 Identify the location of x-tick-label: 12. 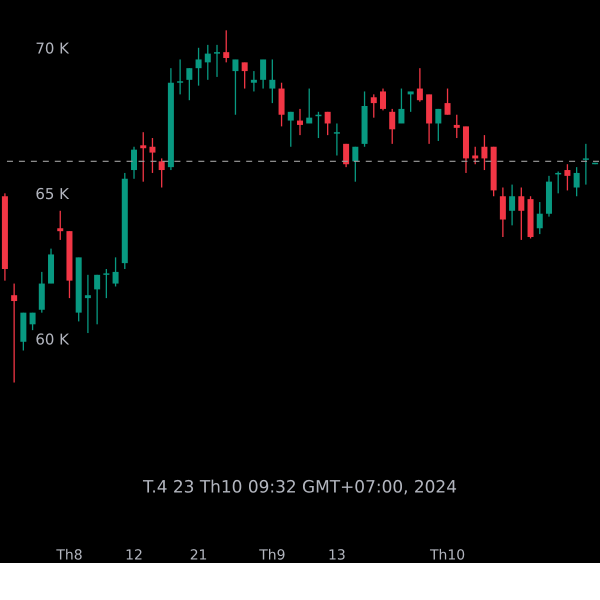
(134, 556).